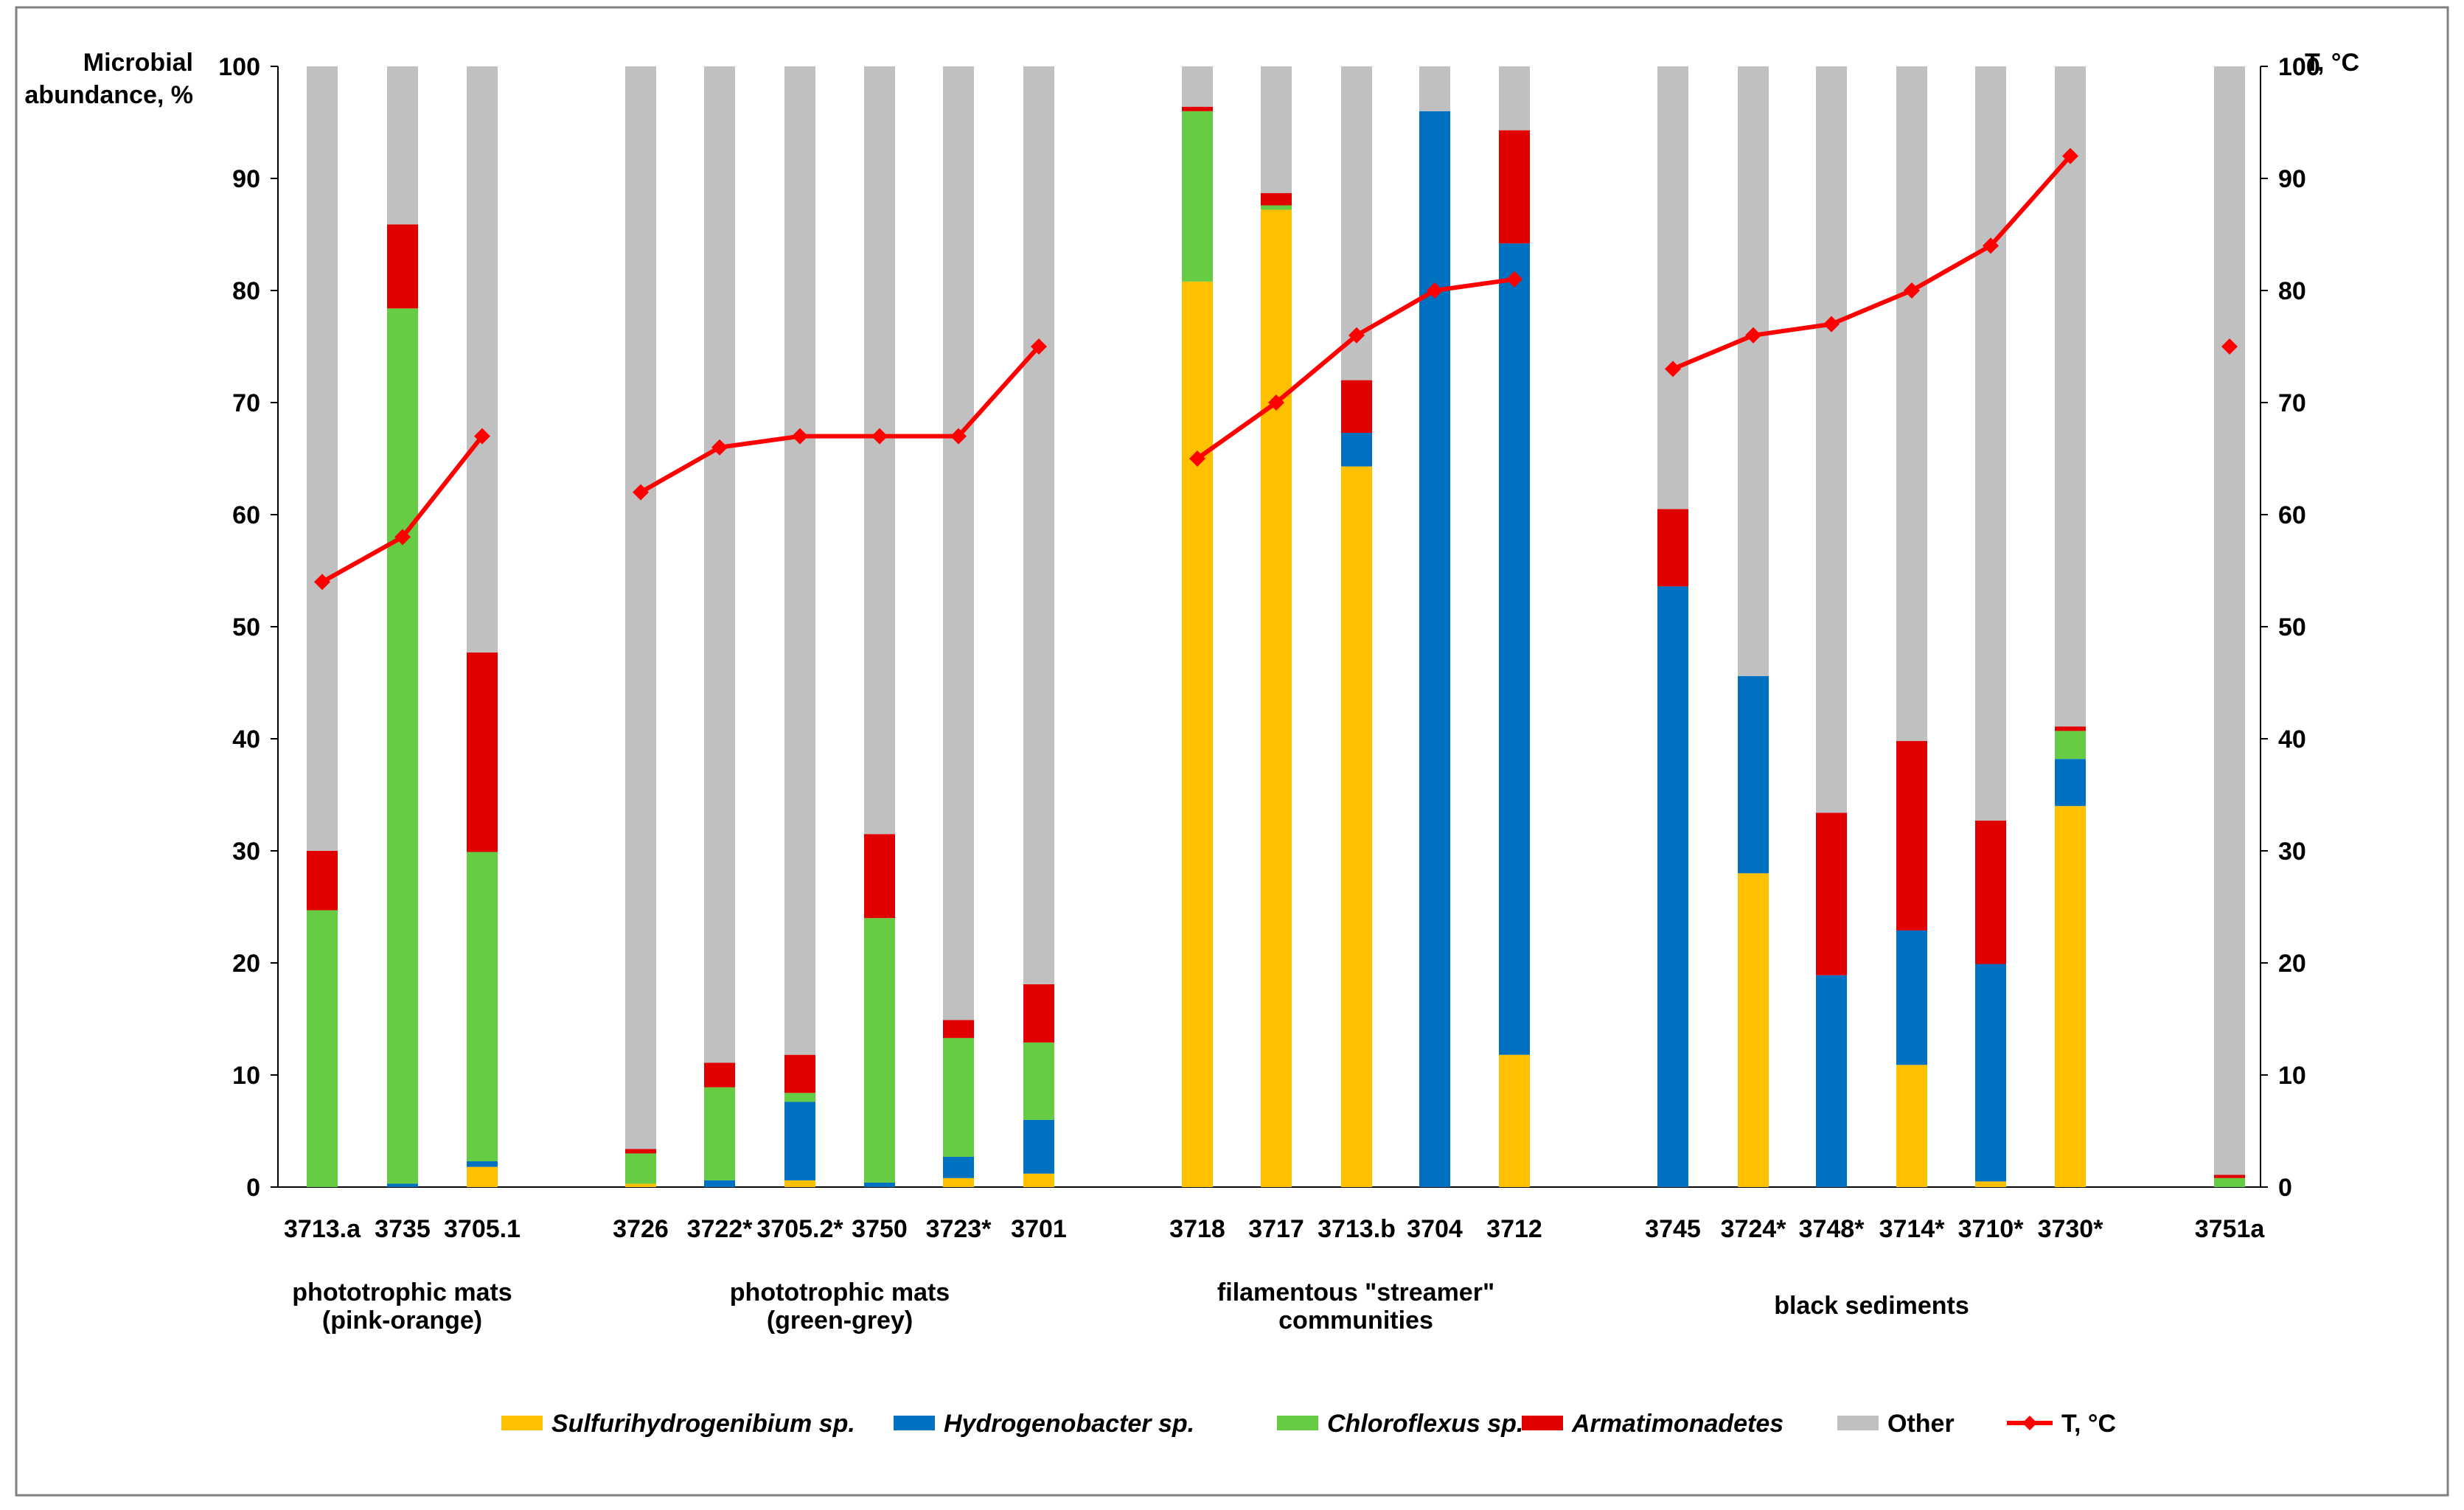  What do you see at coordinates (1673, 1229) in the screenshot?
I see `x-tick-label: 3745` at bounding box center [1673, 1229].